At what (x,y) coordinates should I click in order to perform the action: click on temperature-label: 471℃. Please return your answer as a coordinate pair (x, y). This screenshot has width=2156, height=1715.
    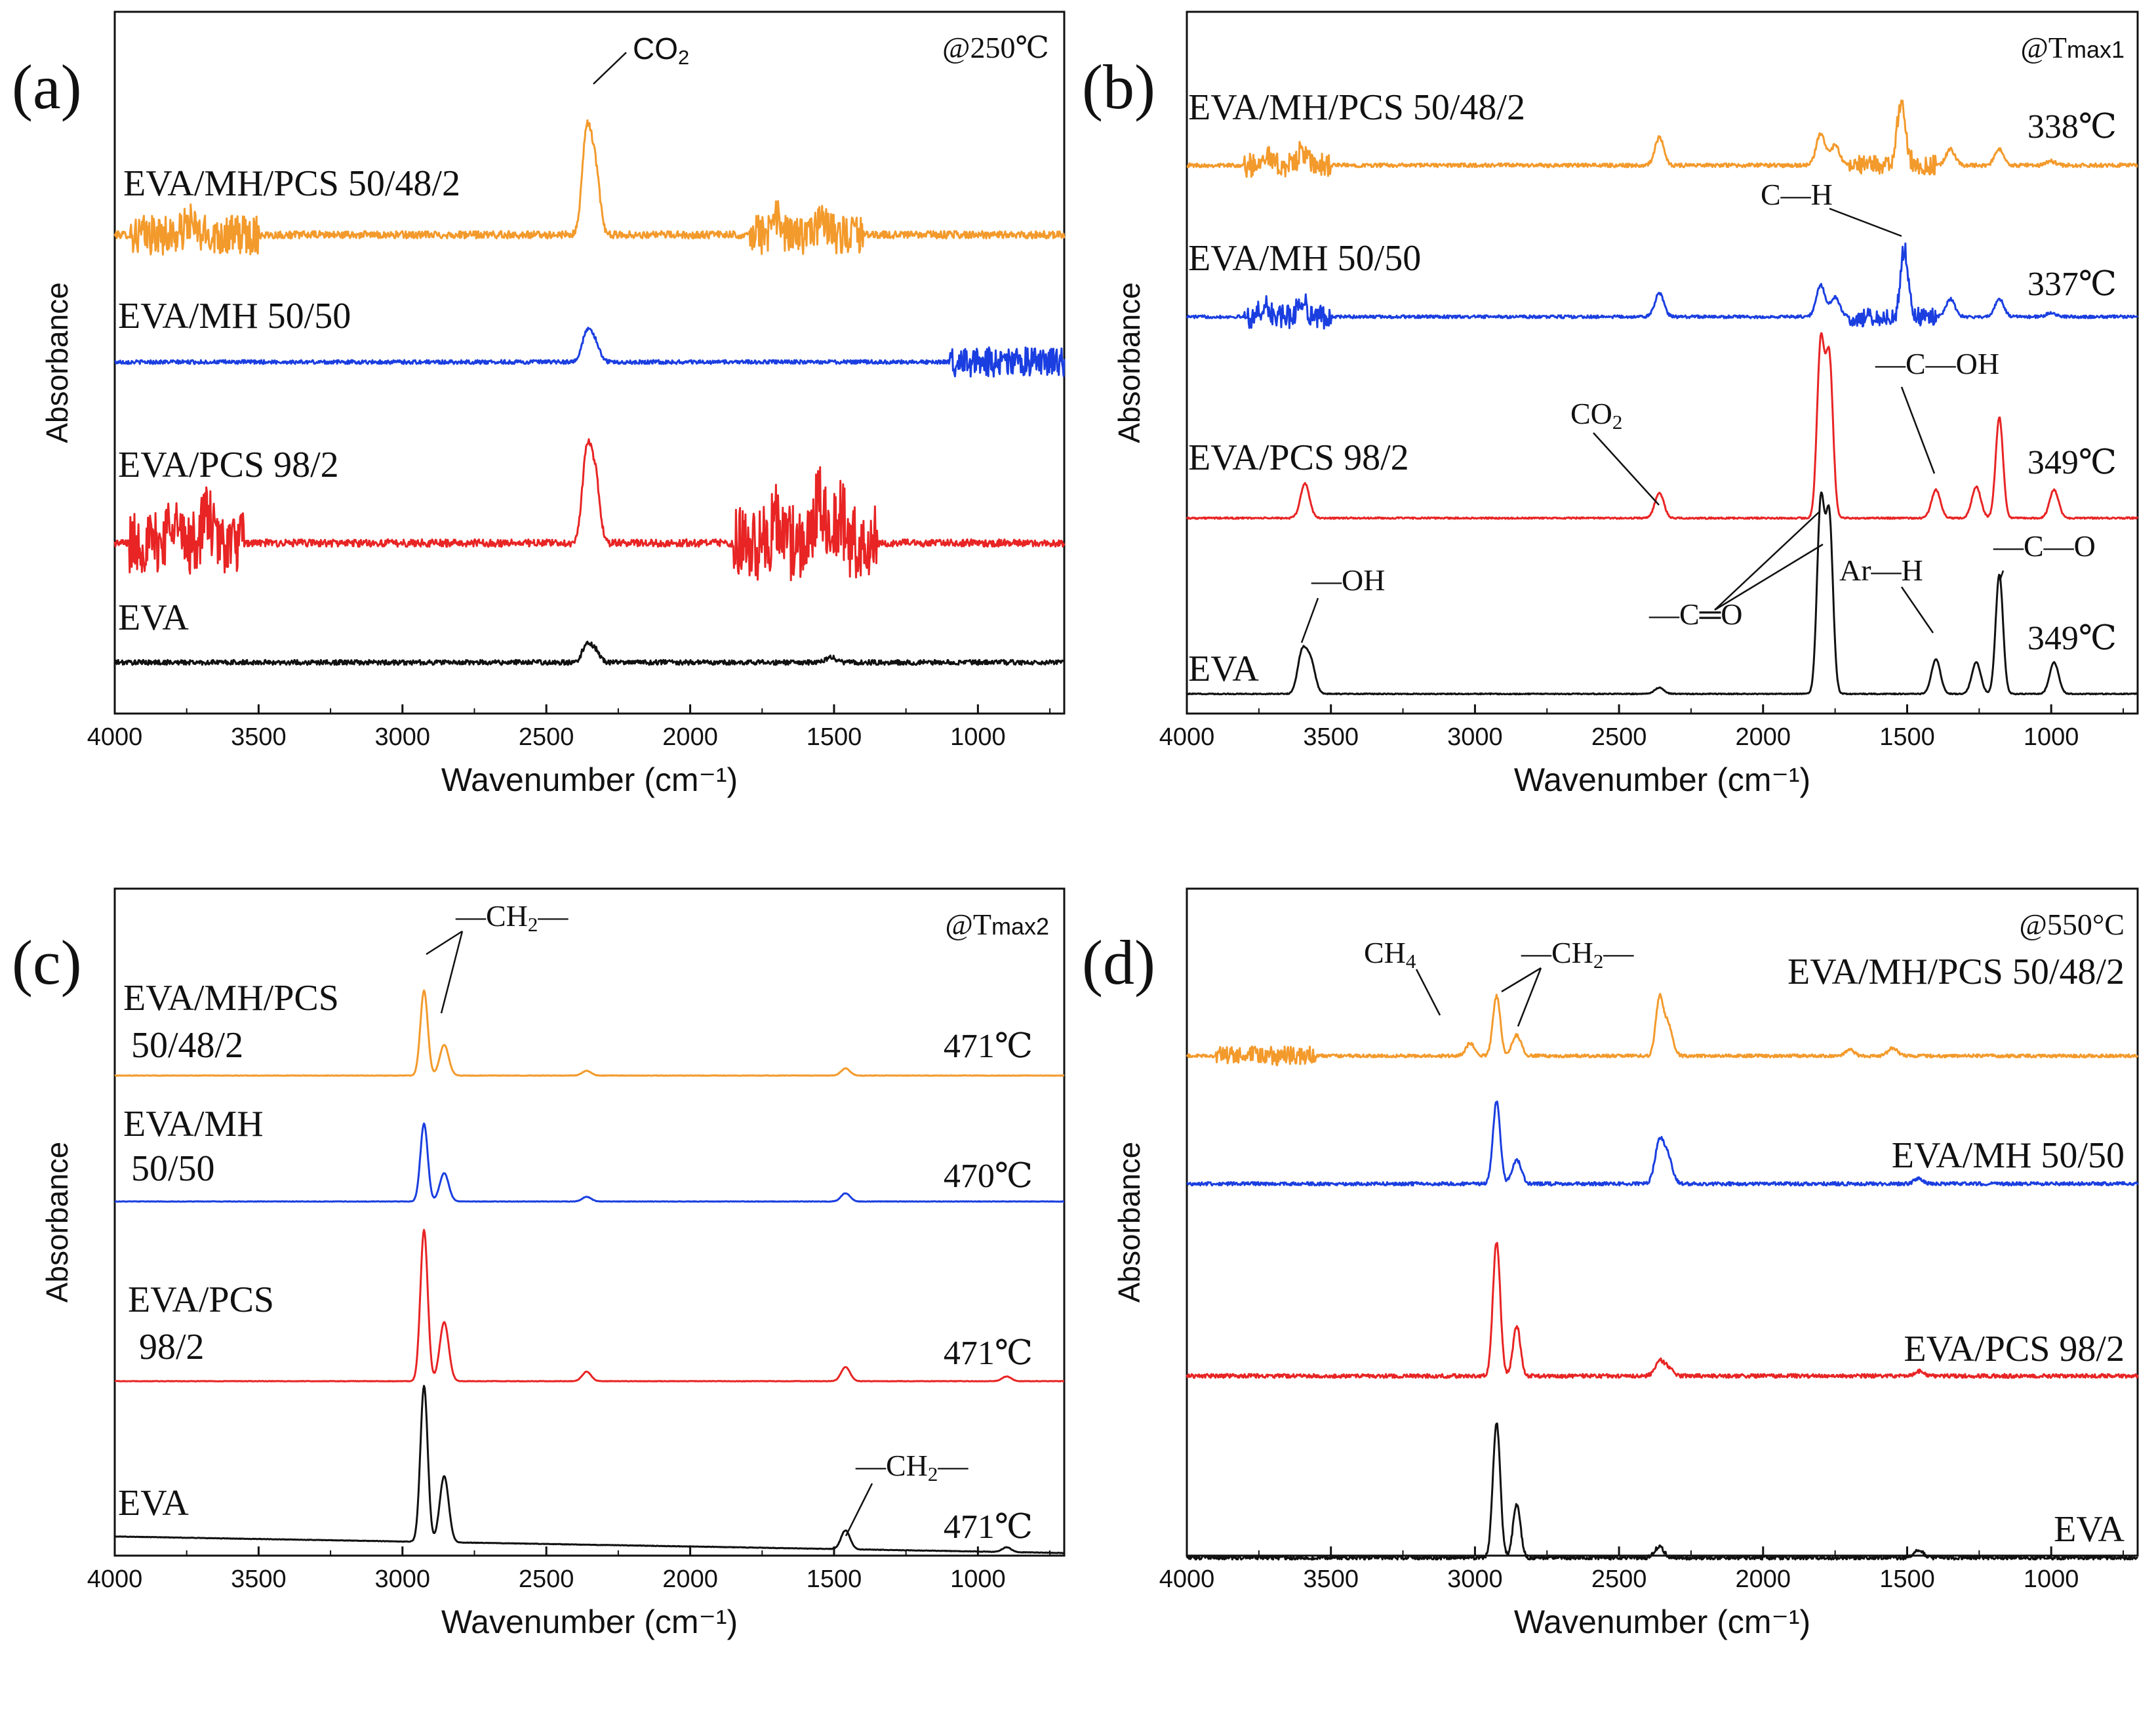
    Looking at the image, I should click on (988, 1353).